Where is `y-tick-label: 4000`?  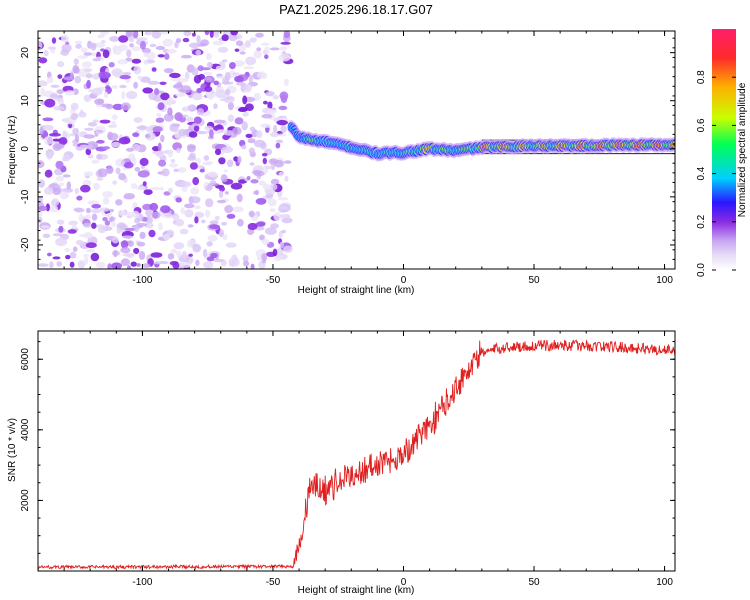
y-tick-label: 4000 is located at coordinates (25, 429).